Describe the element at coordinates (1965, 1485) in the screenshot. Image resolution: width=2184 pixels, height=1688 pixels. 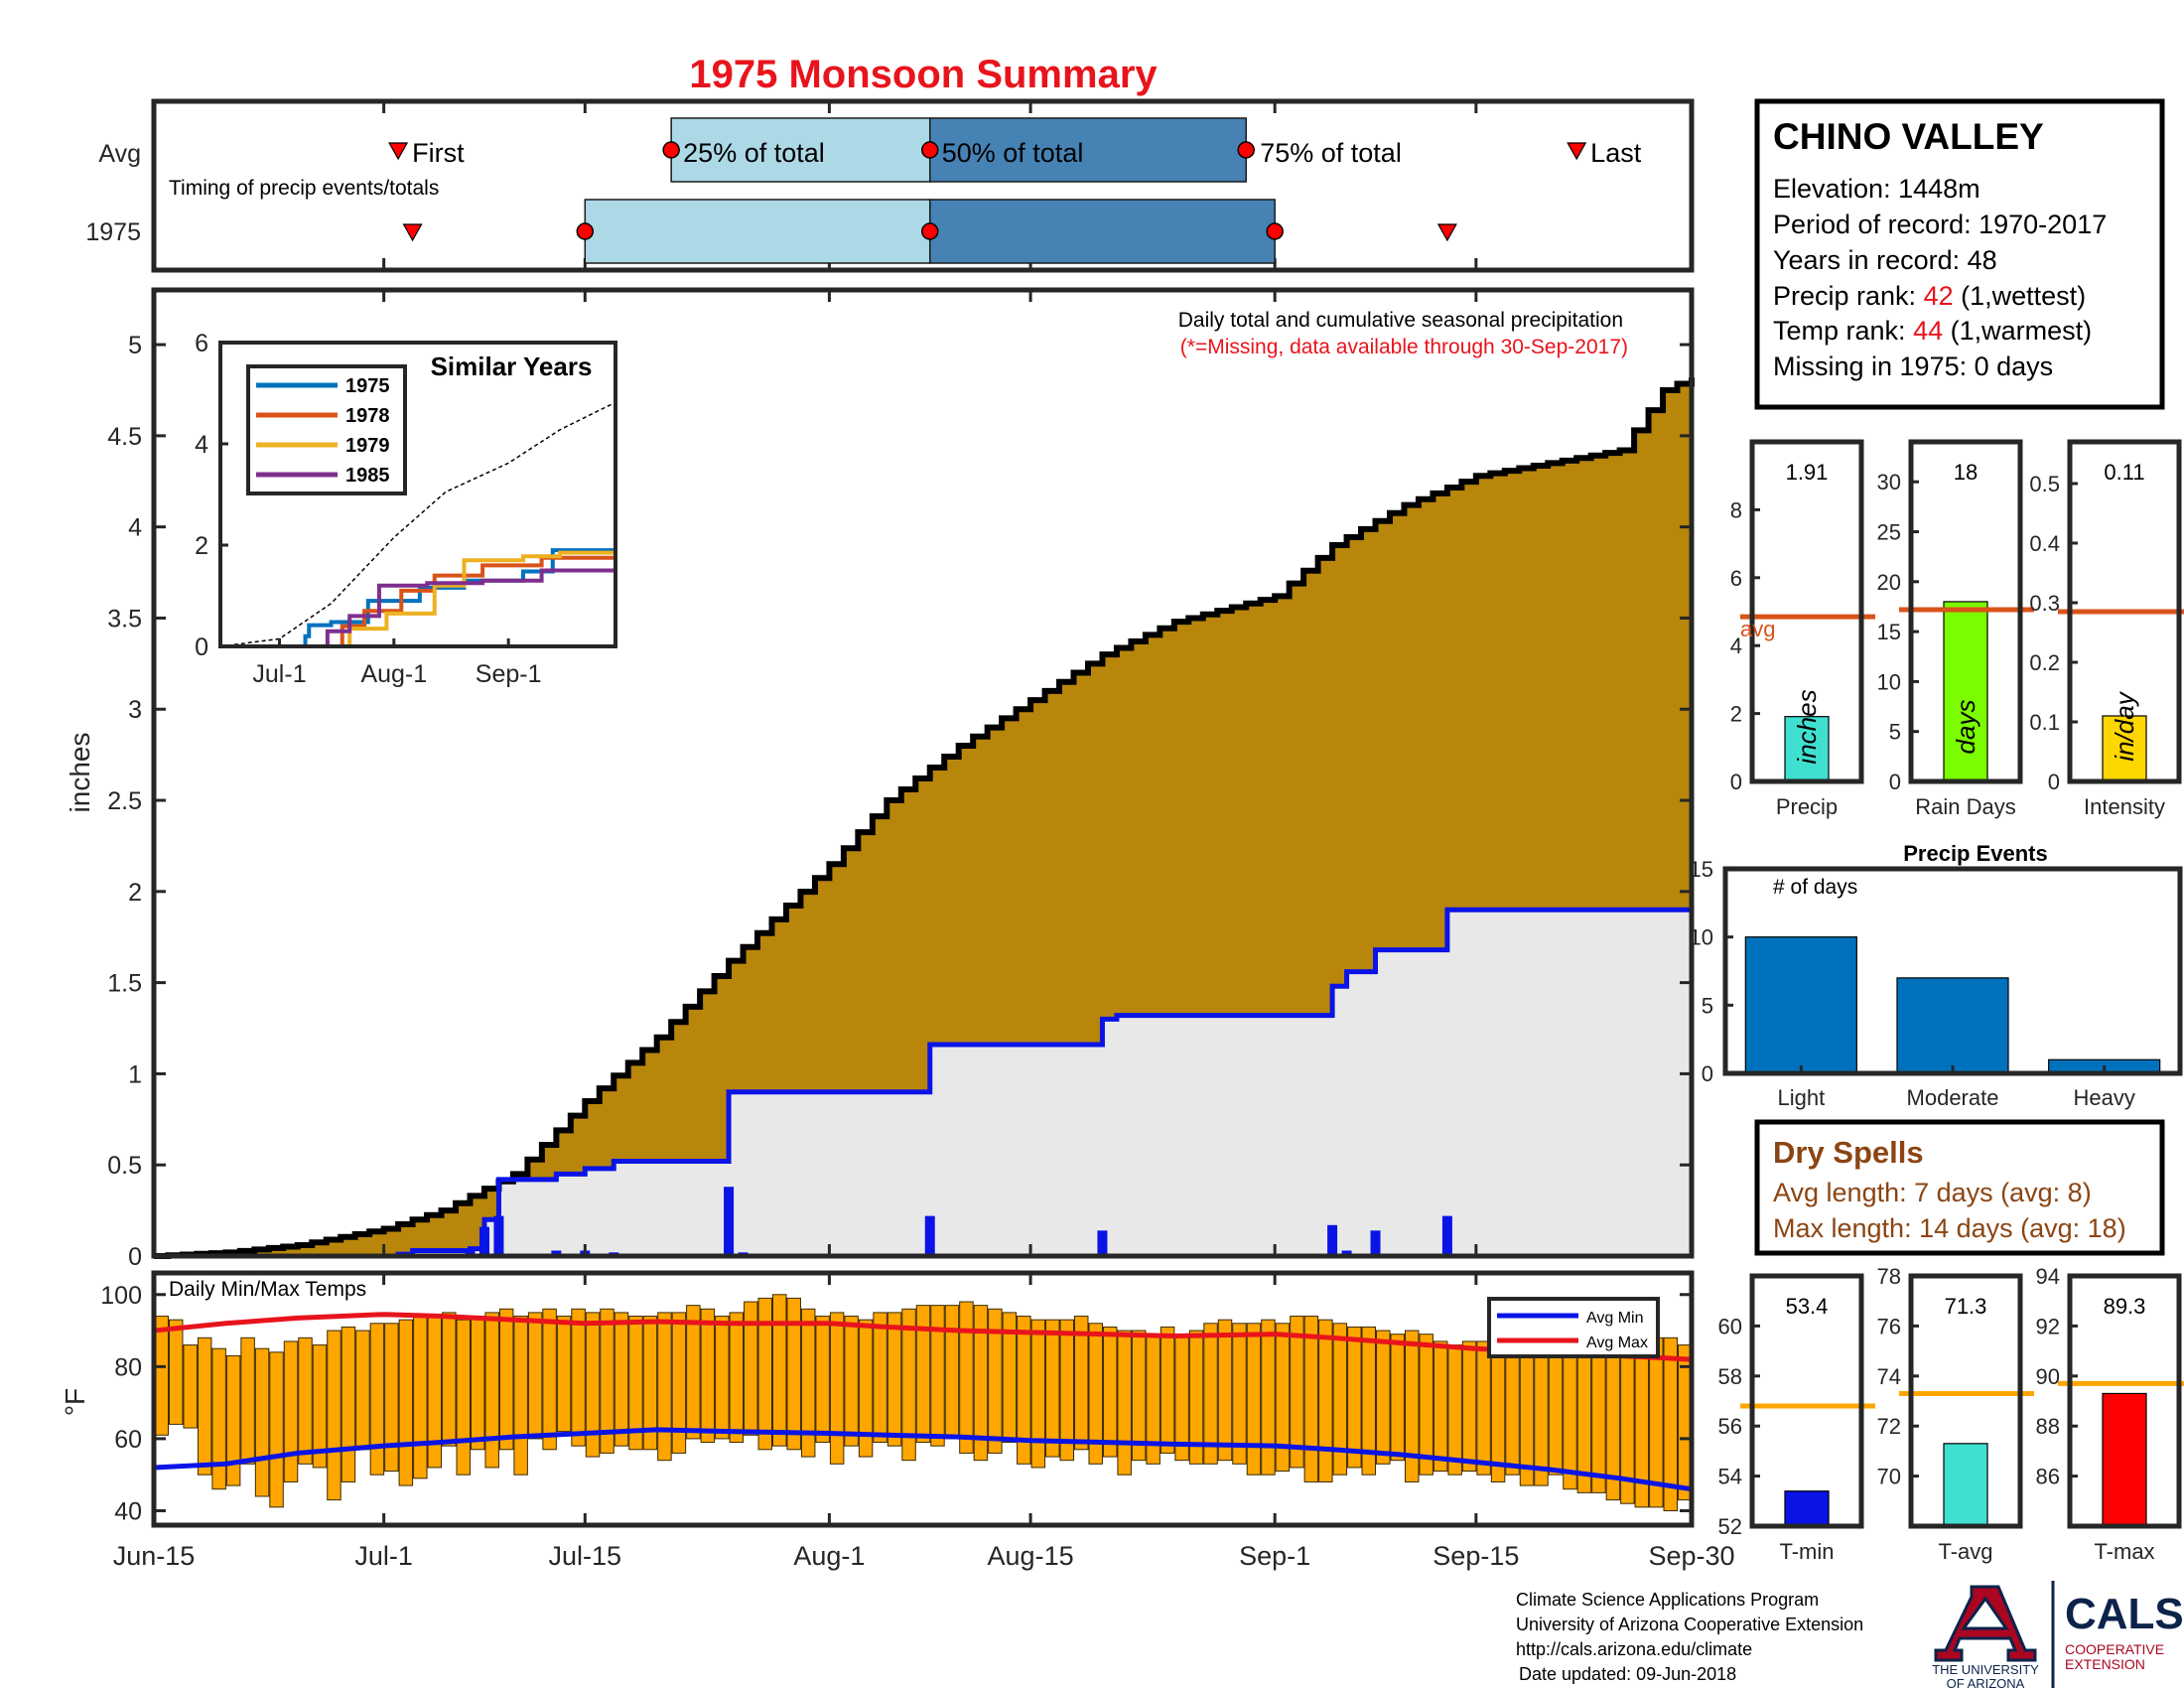
I see `t-avg-bar` at that location.